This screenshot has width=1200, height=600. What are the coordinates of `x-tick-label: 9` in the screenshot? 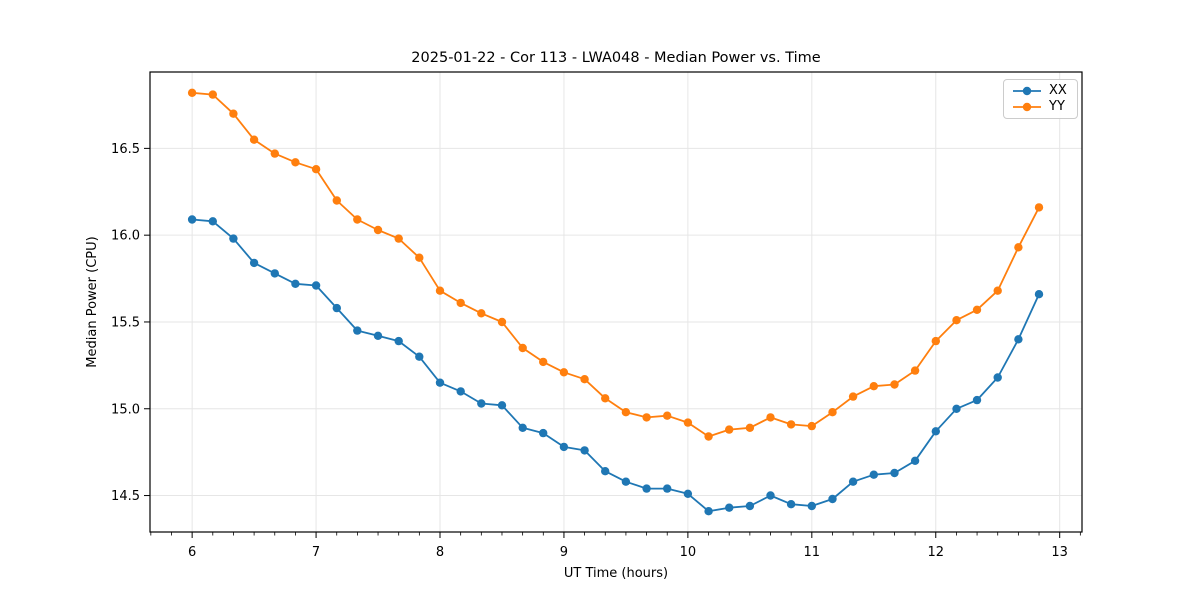 It's located at (564, 552).